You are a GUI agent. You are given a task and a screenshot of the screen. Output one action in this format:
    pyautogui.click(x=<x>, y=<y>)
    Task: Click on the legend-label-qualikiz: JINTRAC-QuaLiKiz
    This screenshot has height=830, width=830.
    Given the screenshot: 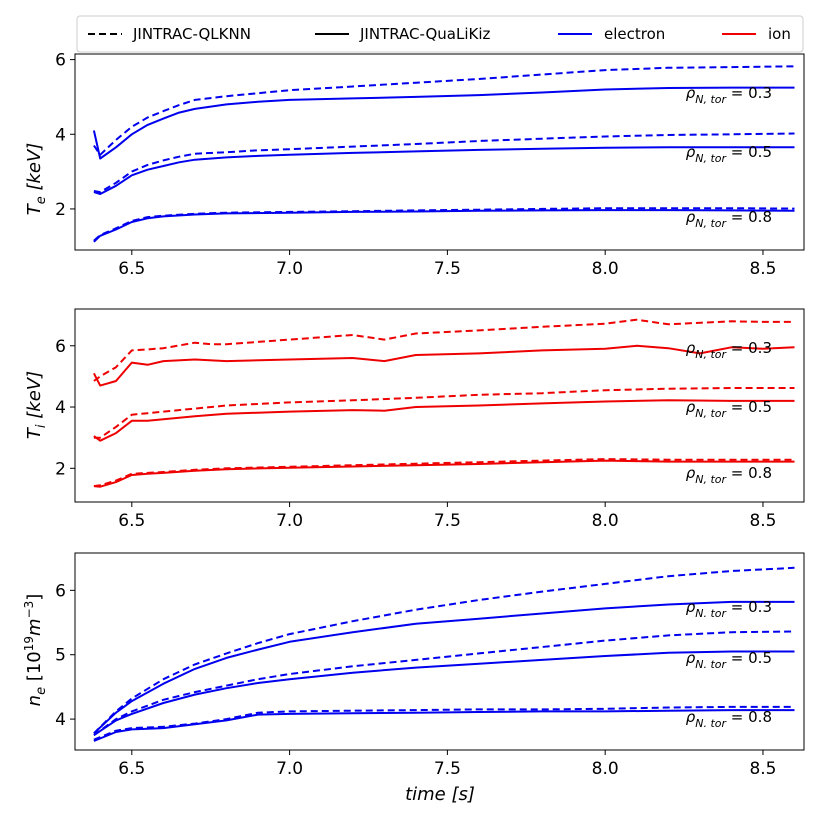 What is the action you would take?
    pyautogui.click(x=425, y=34)
    